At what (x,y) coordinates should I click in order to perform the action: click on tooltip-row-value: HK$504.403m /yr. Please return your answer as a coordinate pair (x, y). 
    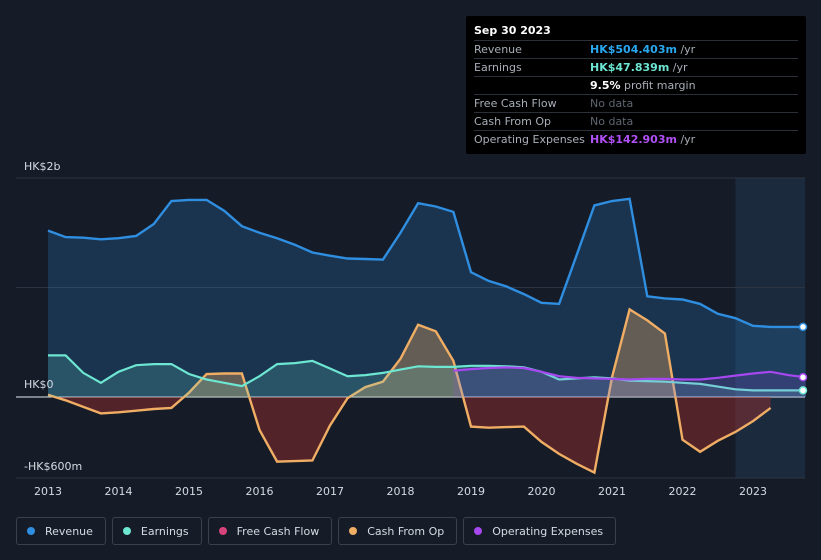
    Looking at the image, I should click on (643, 49).